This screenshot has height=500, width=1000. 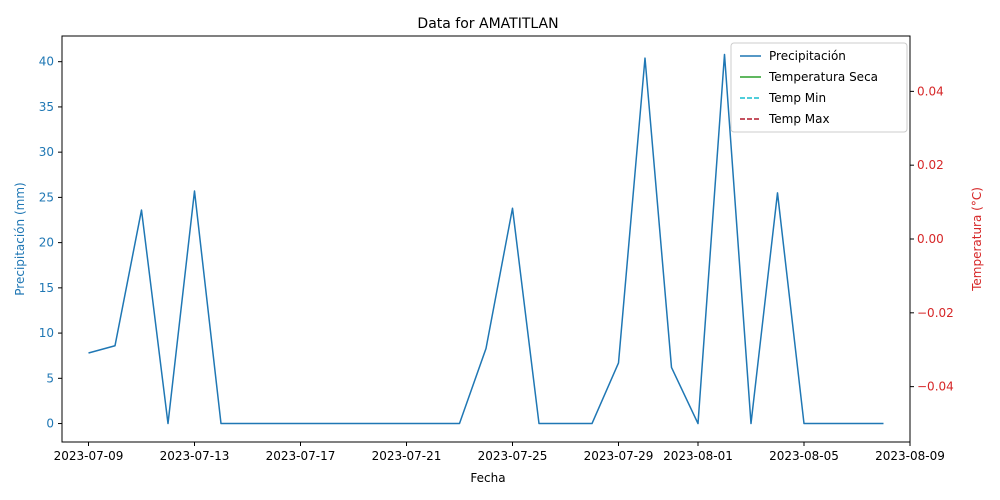 What do you see at coordinates (50, 424) in the screenshot?
I see `left-y-tick-label: 0` at bounding box center [50, 424].